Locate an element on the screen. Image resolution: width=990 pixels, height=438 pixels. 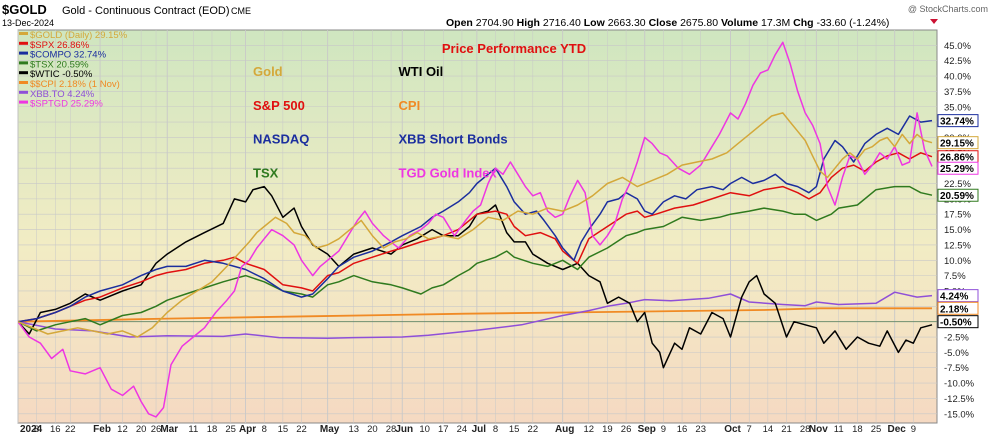
x-tick-label: Apr is located at coordinates (247, 429).